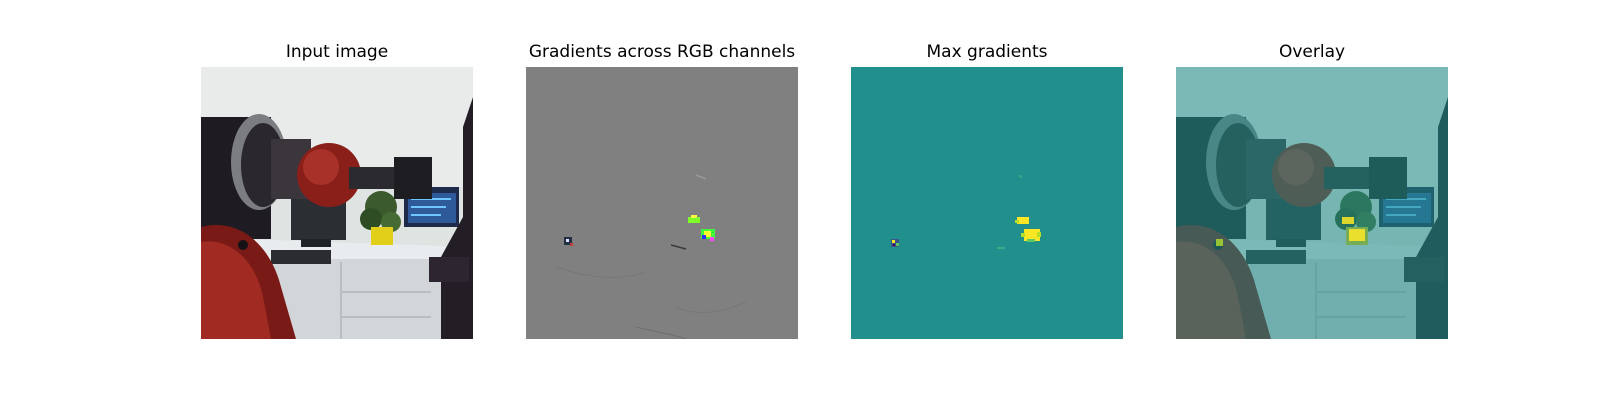 The height and width of the screenshot is (400, 1600). I want to click on panel-title: Overlay, so click(1312, 52).